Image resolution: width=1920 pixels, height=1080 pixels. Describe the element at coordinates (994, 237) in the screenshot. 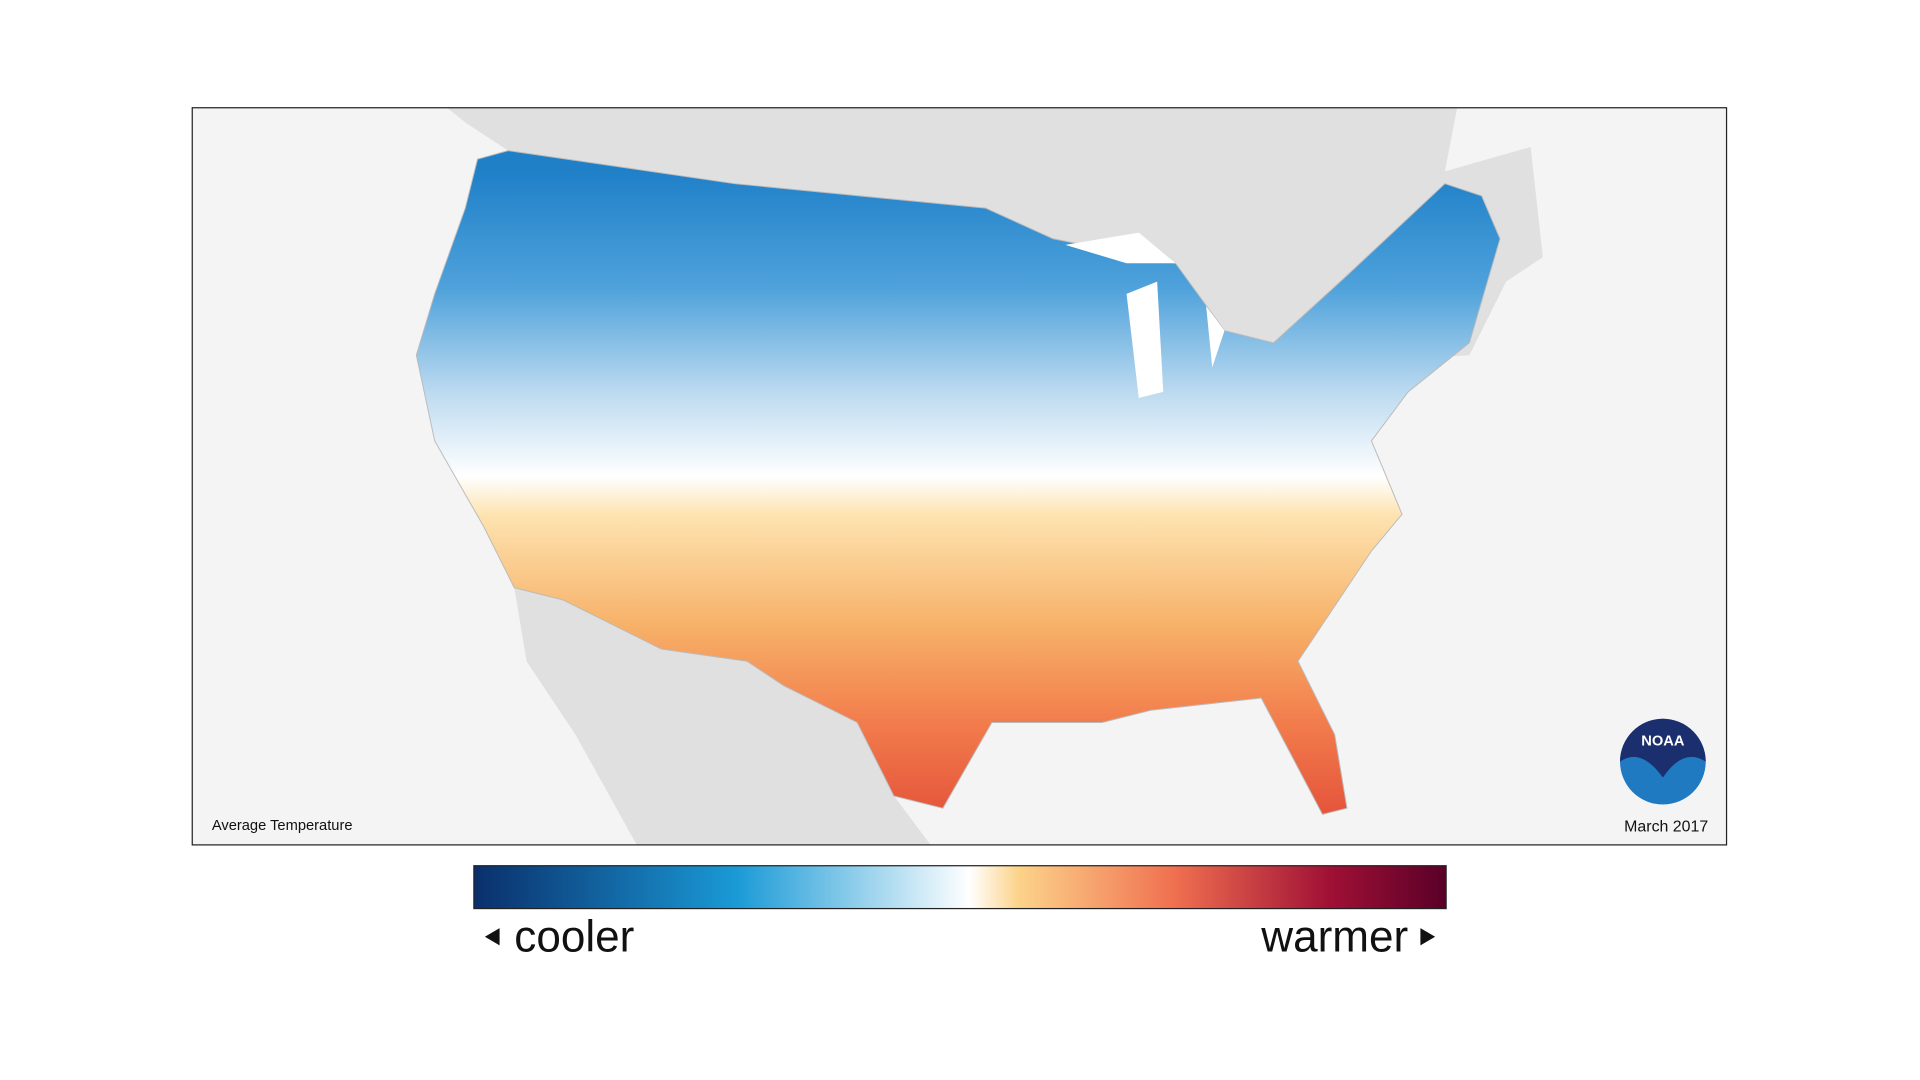

I see `canada` at that location.